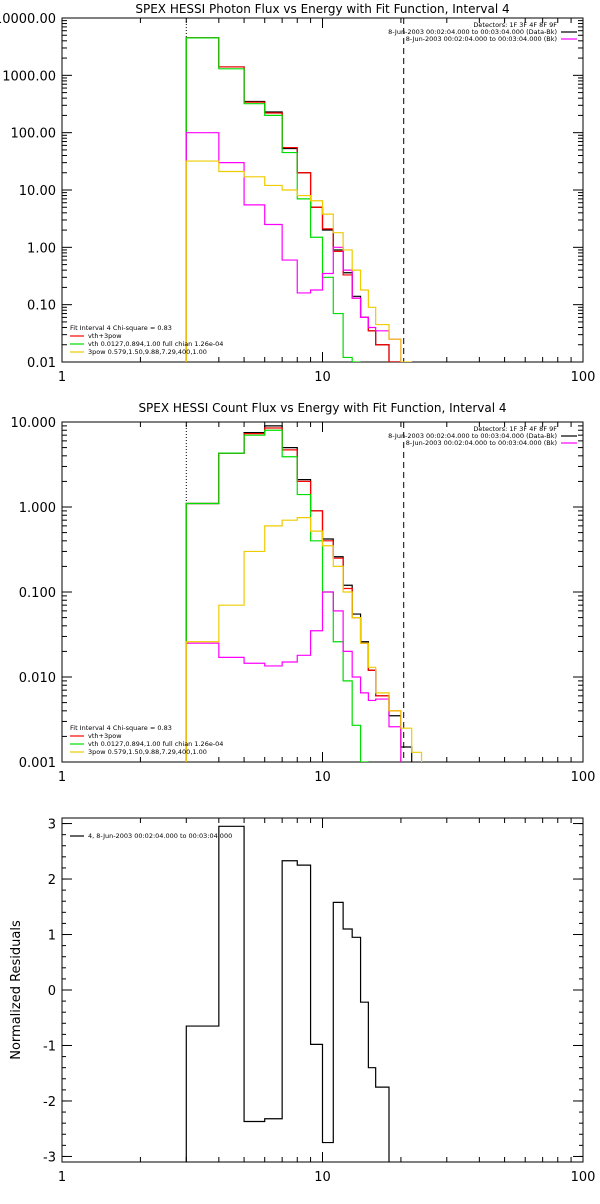  What do you see at coordinates (37, 763) in the screenshot?
I see `y-tick-label: 0.001` at bounding box center [37, 763].